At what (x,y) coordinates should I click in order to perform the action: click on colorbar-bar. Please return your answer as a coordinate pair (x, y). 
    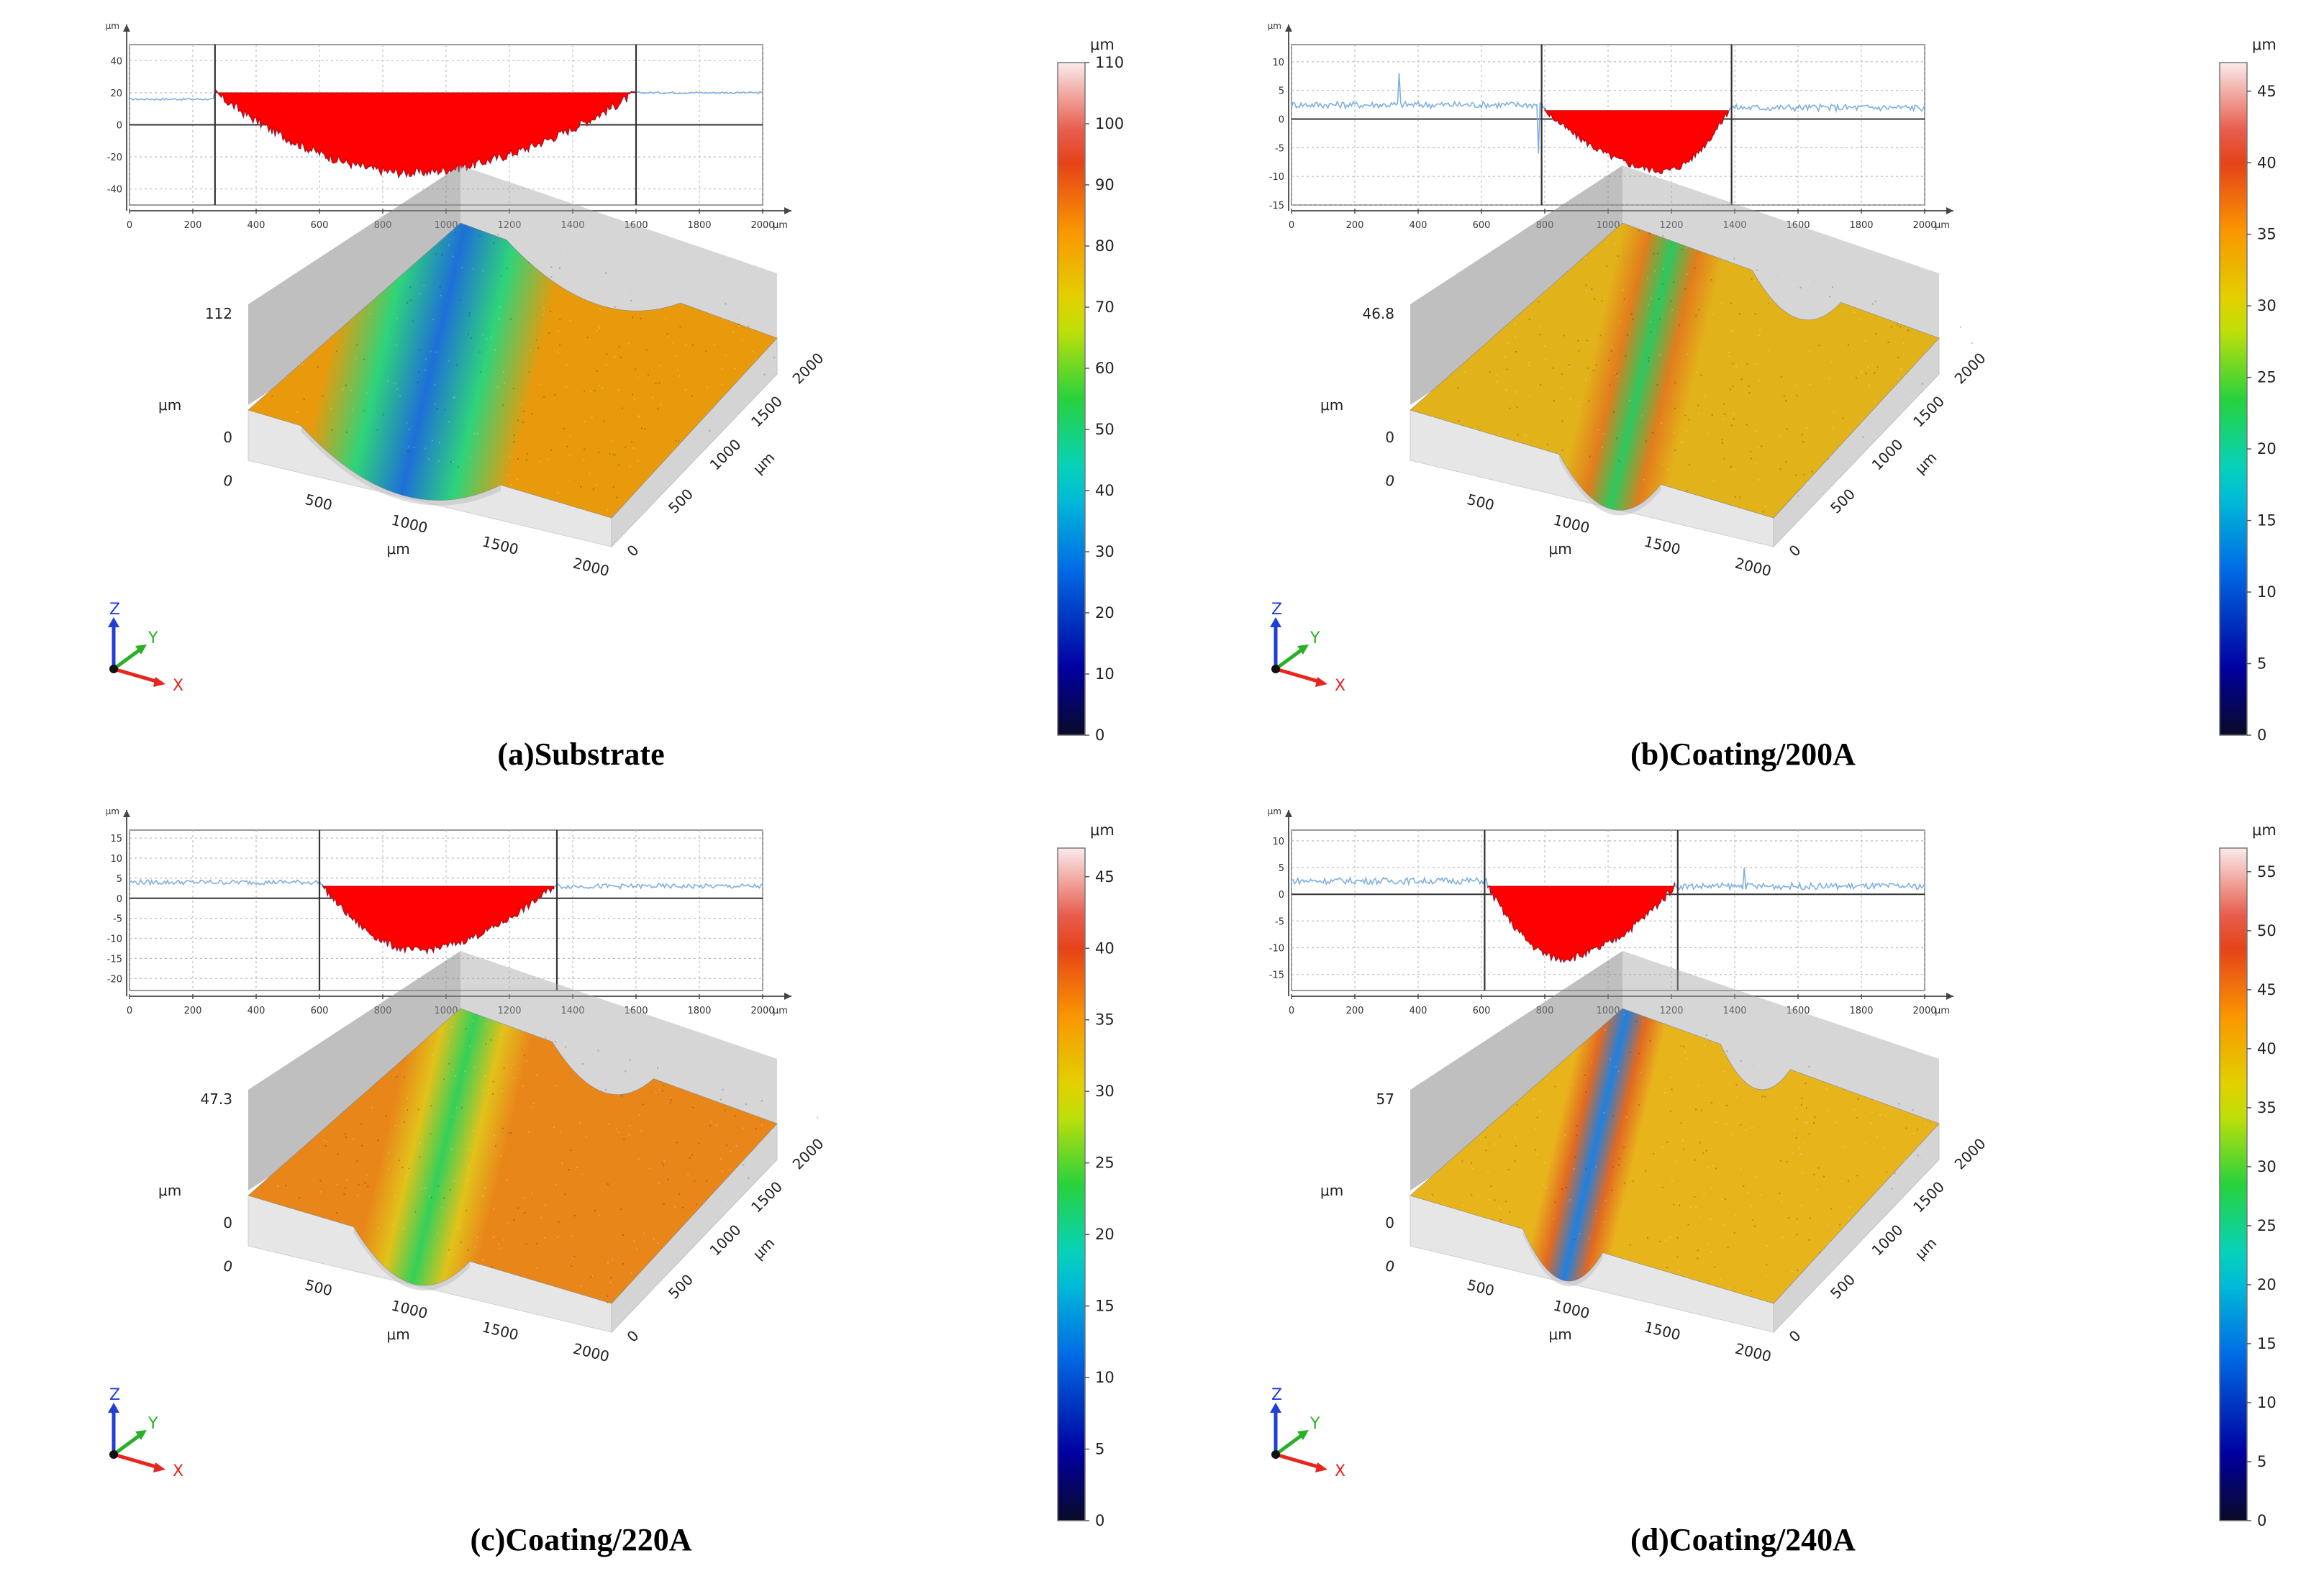
    Looking at the image, I should click on (2233, 1184).